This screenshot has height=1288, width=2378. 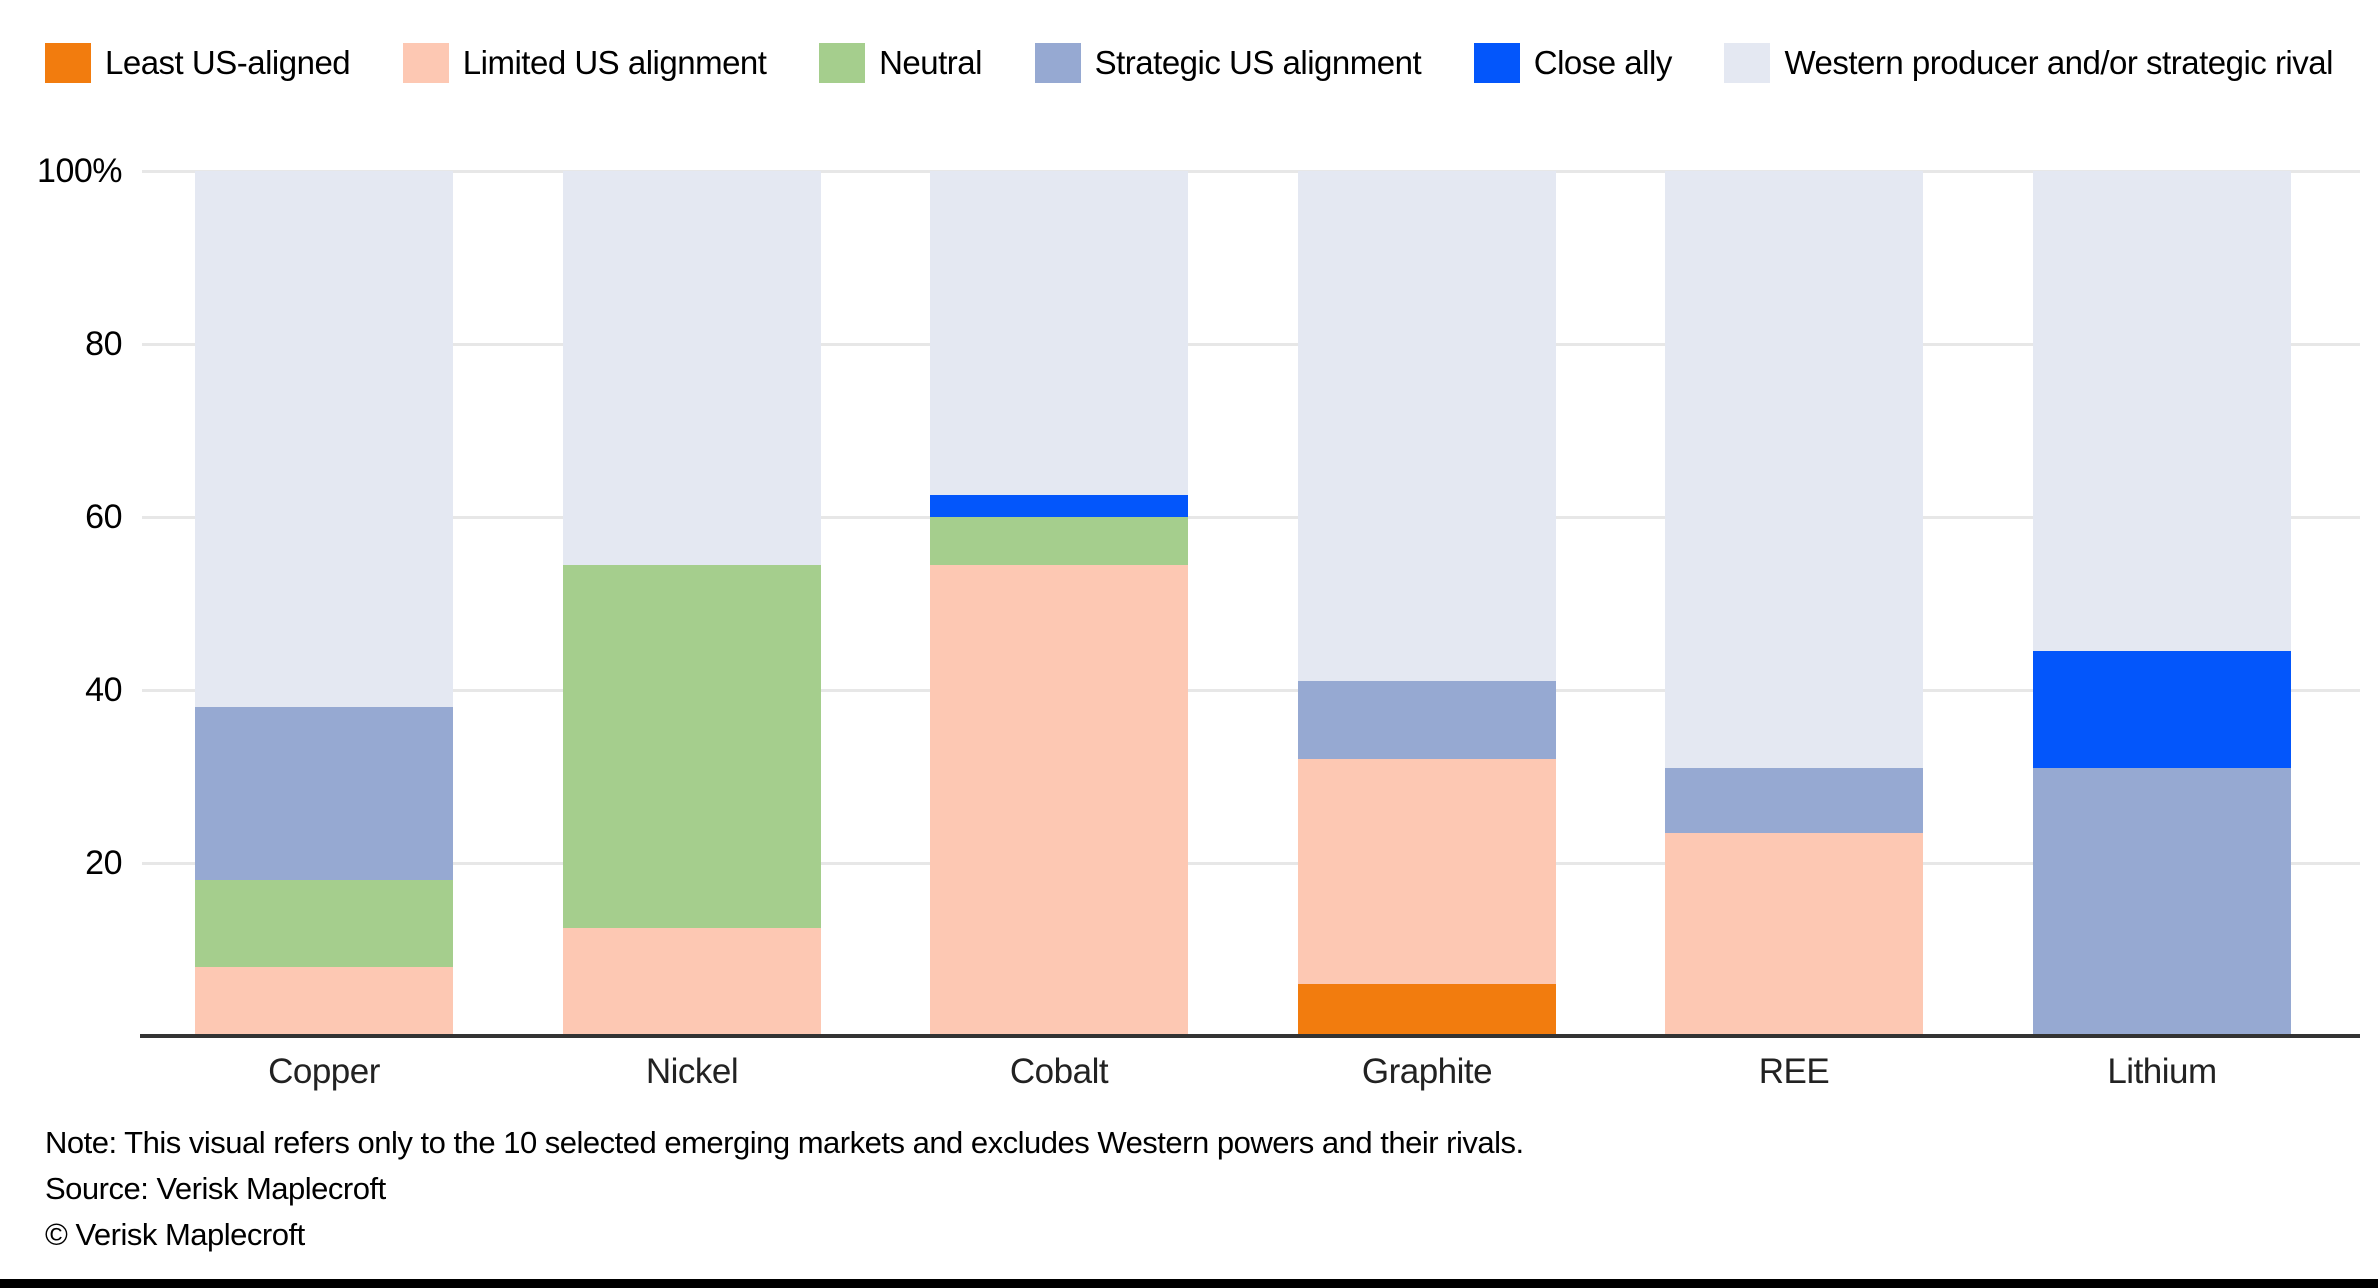 I want to click on y-axis-tick-label-80: 80, so click(x=103, y=344).